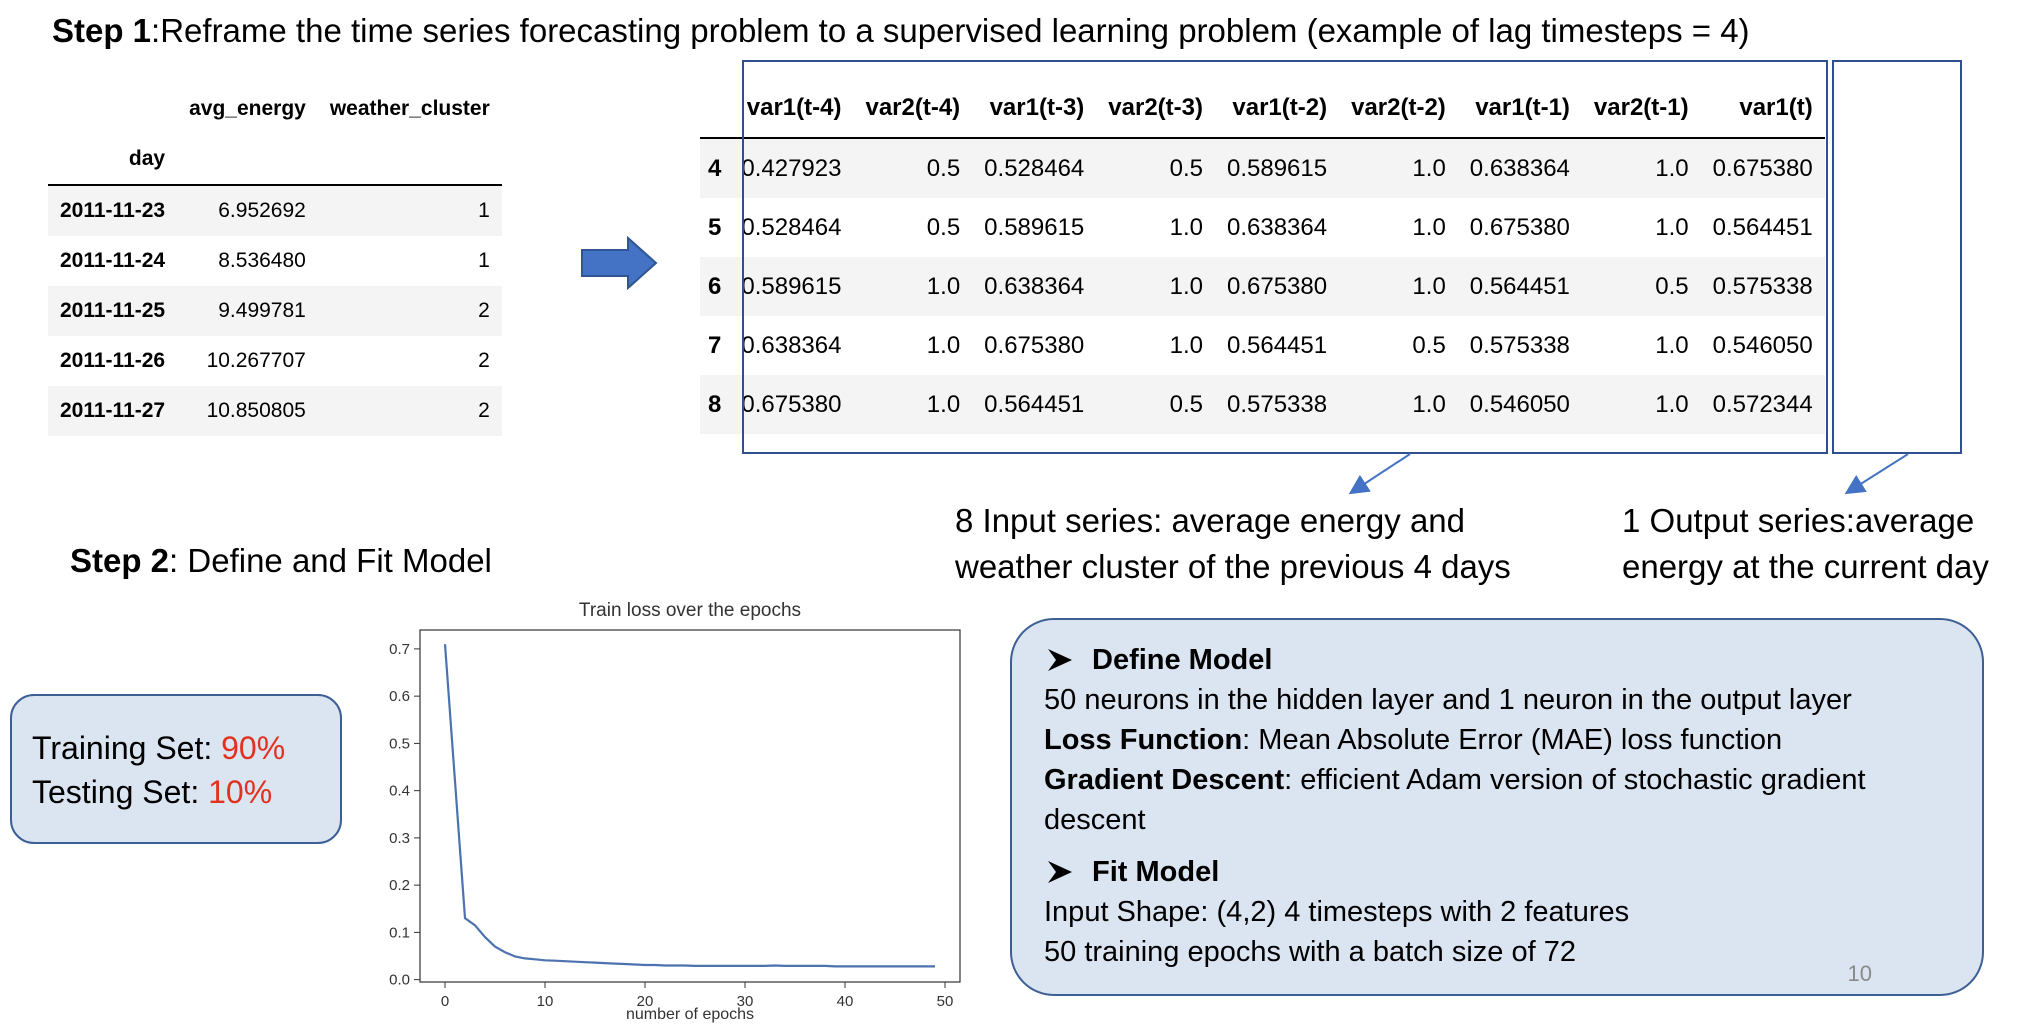 The width and height of the screenshot is (2024, 1032). What do you see at coordinates (690, 1014) in the screenshot?
I see `chart-x-axis-label: number of epochs` at bounding box center [690, 1014].